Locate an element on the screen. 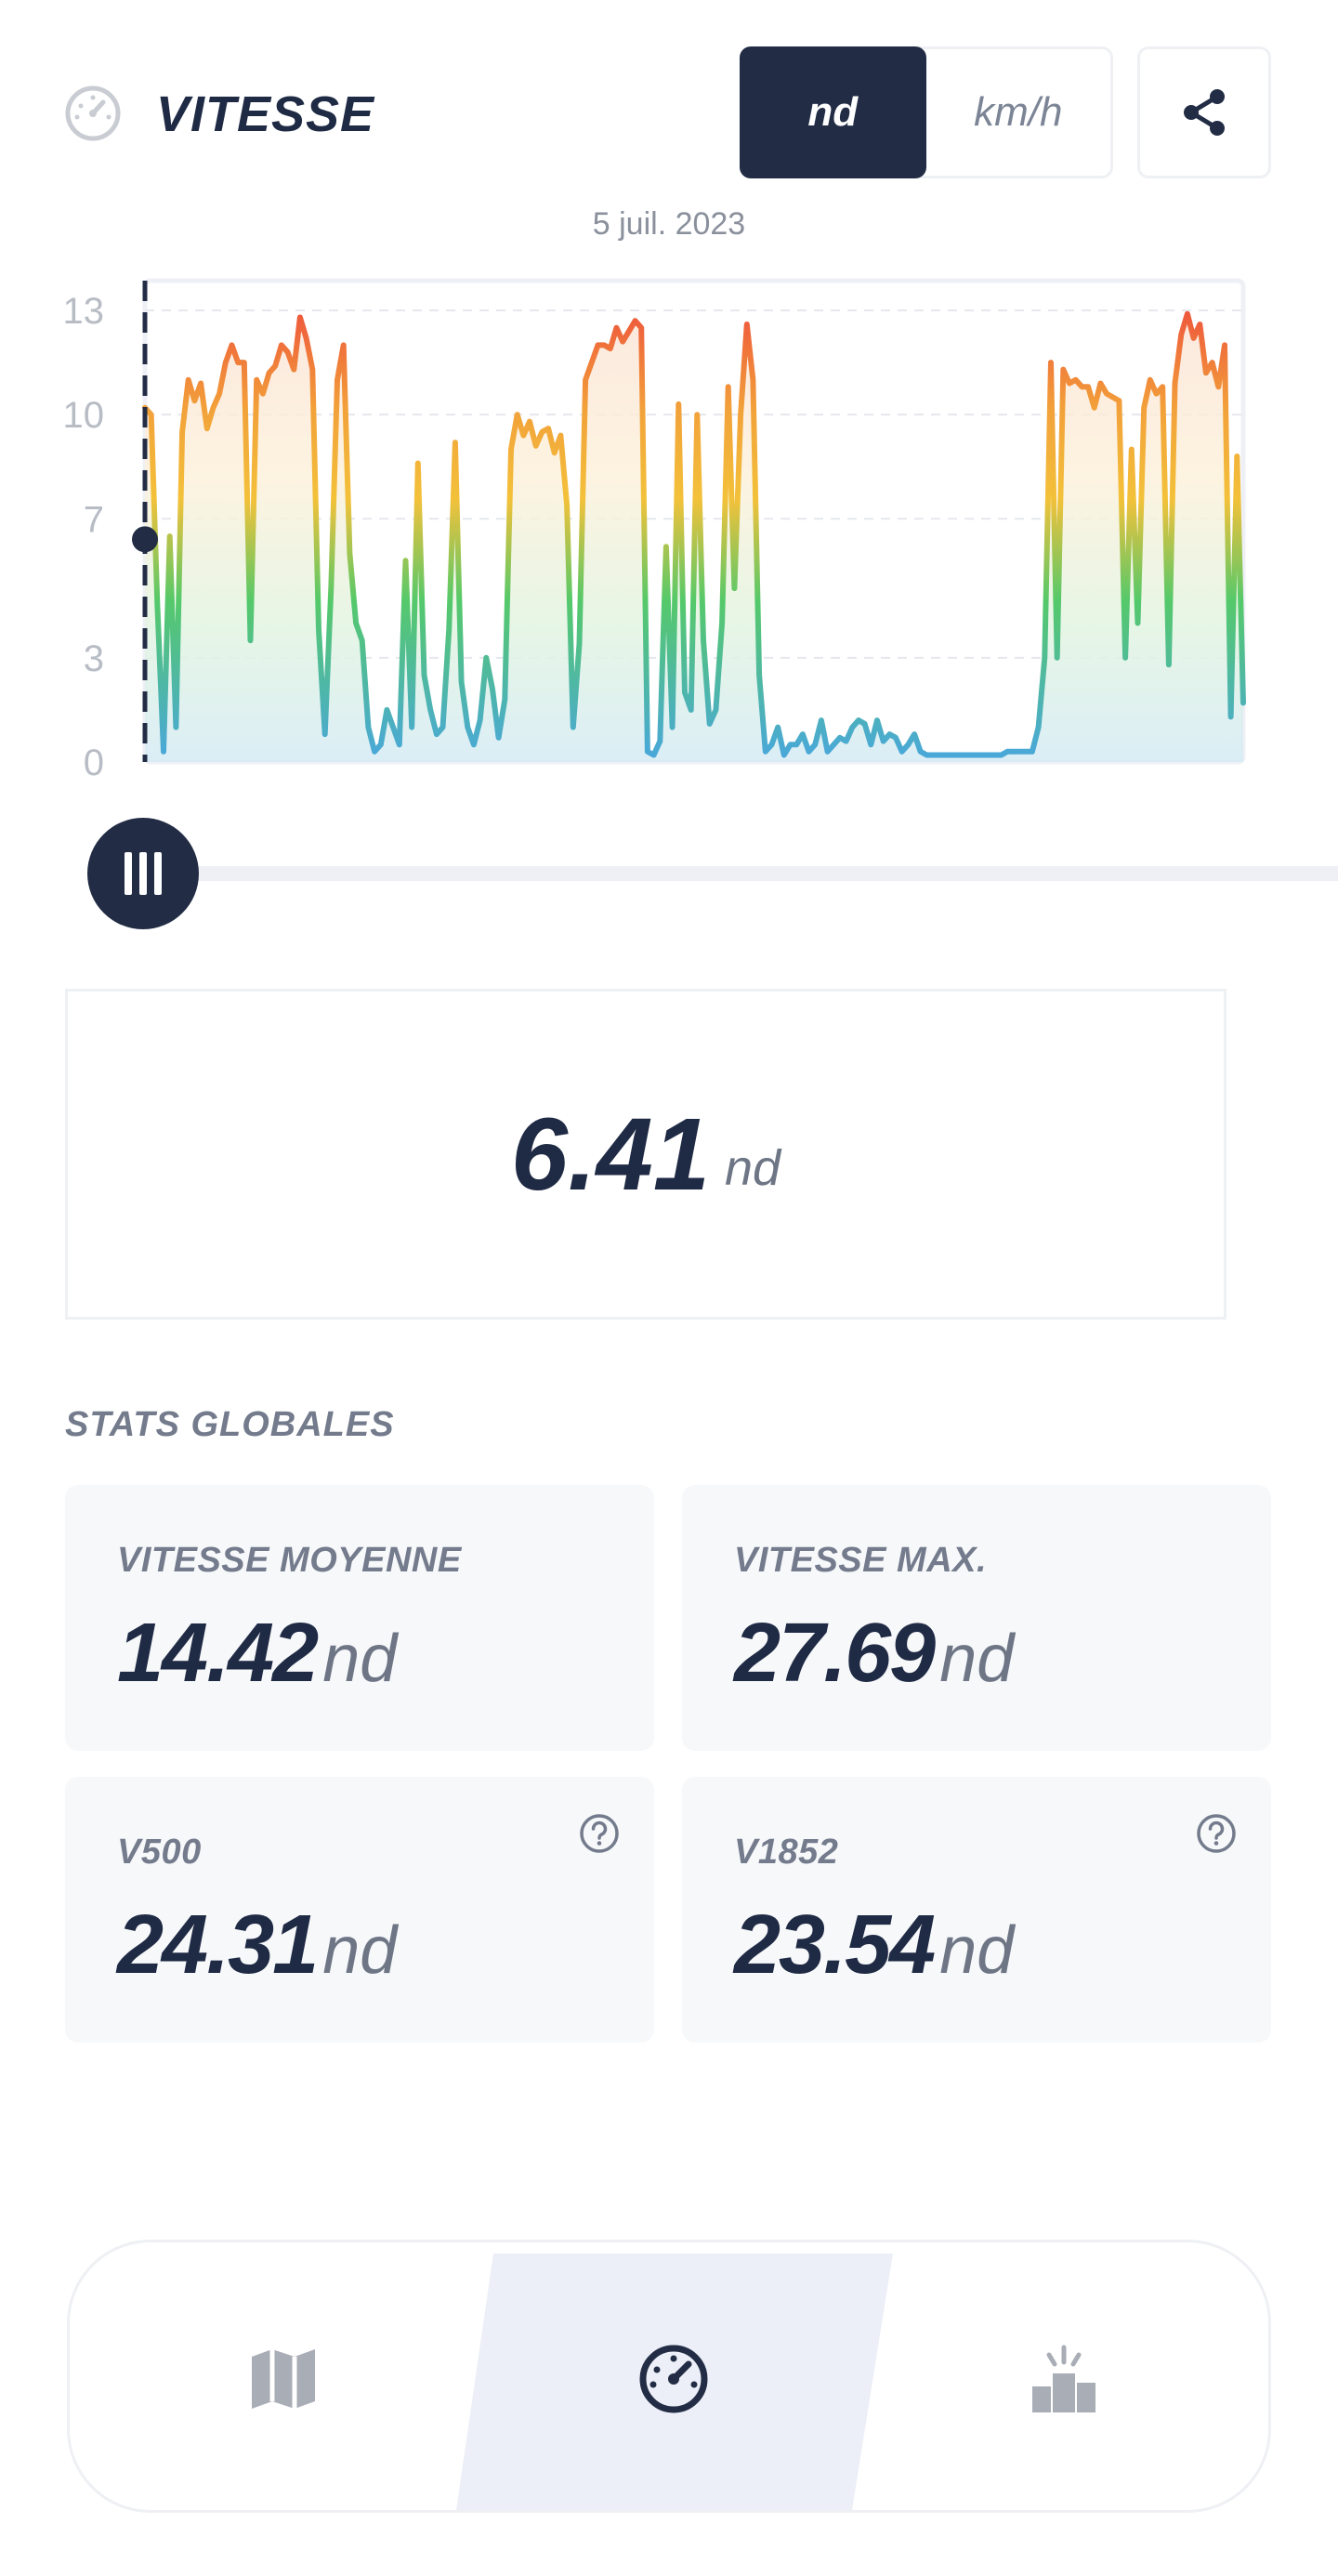  current-speed-box: 6.41 nd is located at coordinates (645, 1154).